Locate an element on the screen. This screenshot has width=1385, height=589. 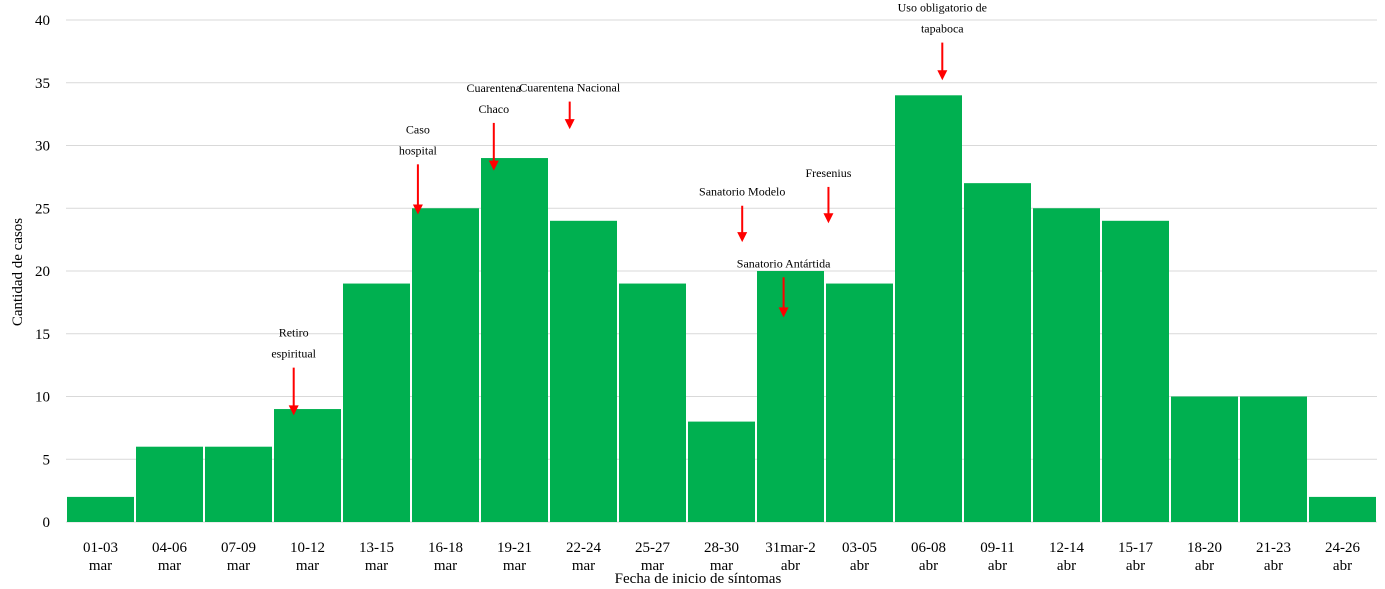
y-tick-label: 25 is located at coordinates (42, 209).